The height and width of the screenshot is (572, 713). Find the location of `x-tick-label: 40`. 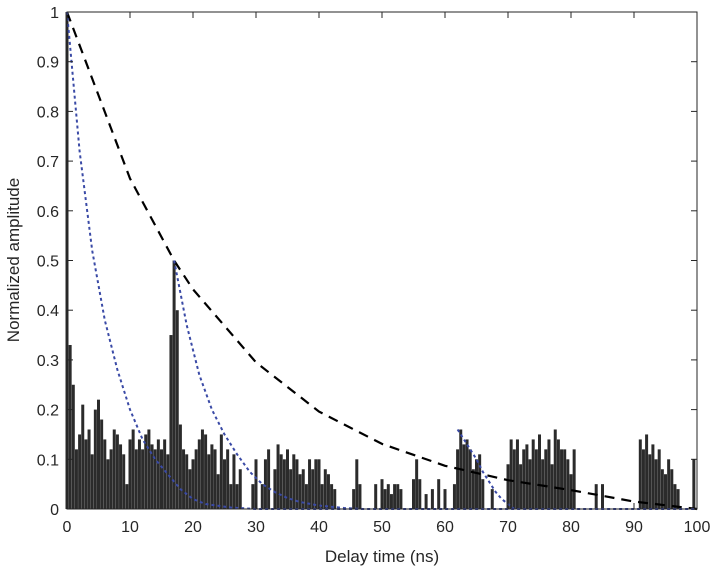

x-tick-label: 40 is located at coordinates (319, 527).